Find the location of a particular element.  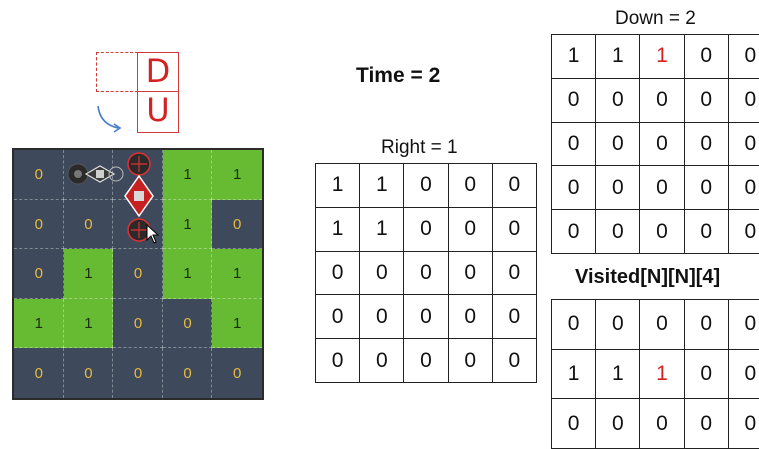

time-label: Time = 2 is located at coordinates (398, 76).